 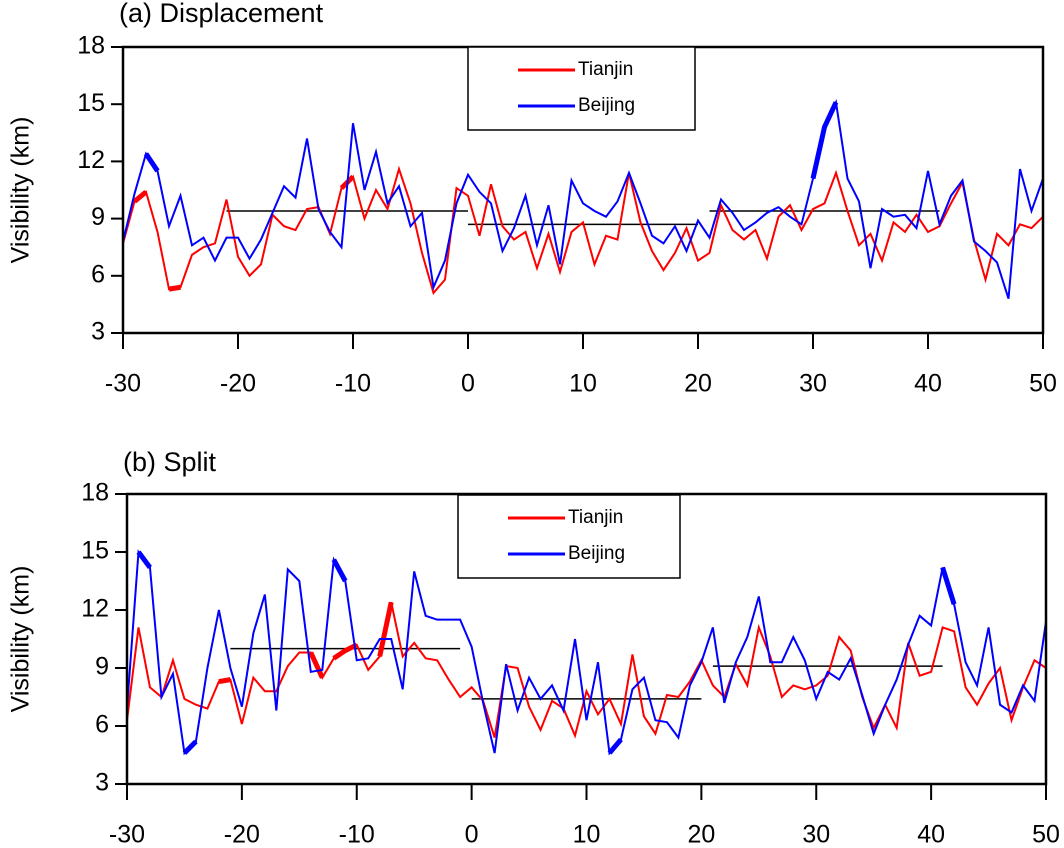 What do you see at coordinates (170, 462) in the screenshot?
I see `panel-title: (b) Split` at bounding box center [170, 462].